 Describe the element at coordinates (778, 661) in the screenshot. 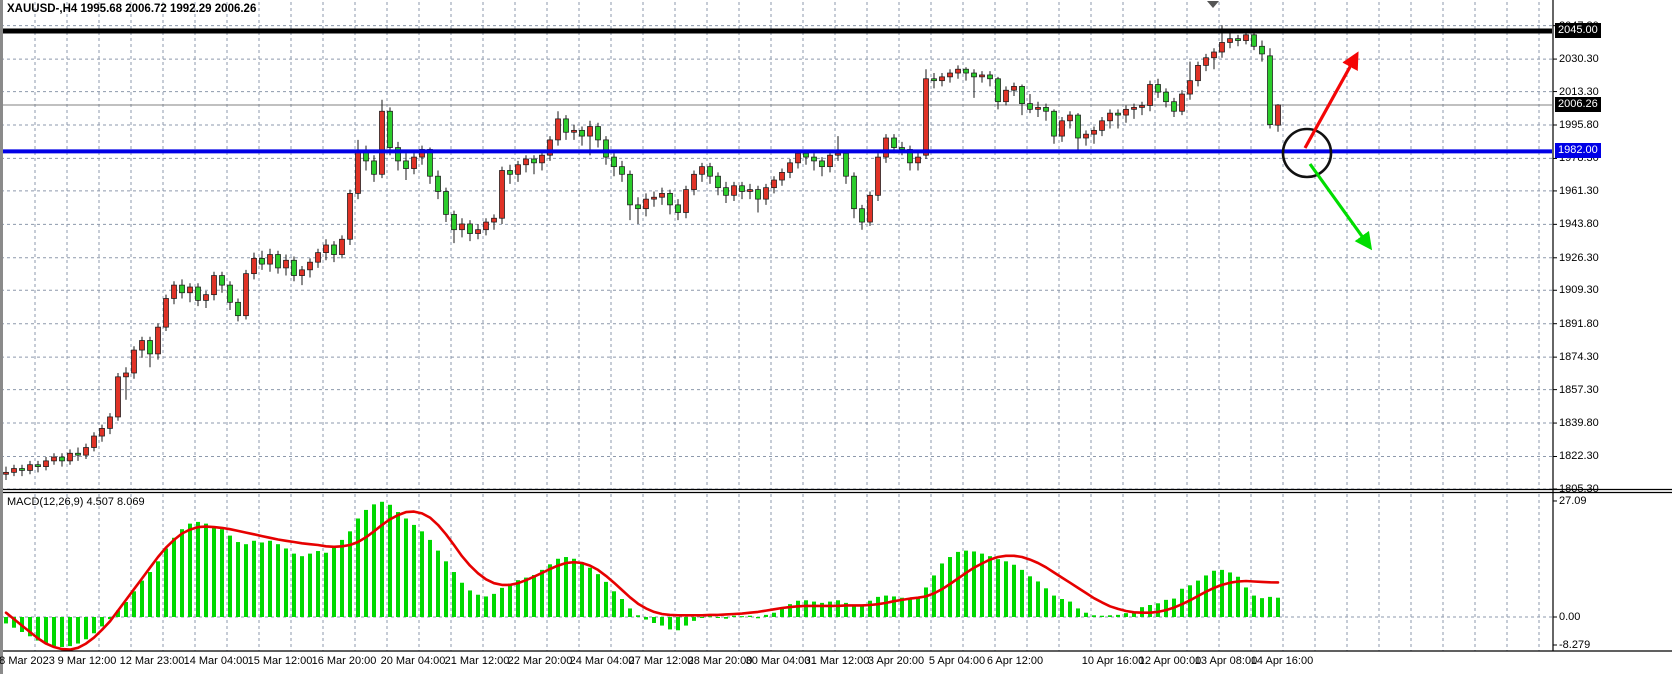

I see `time-axis-label: 30 Mar 04:00` at that location.